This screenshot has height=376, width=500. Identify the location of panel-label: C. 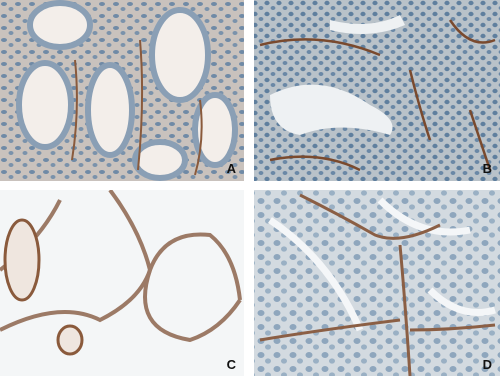
(232, 364).